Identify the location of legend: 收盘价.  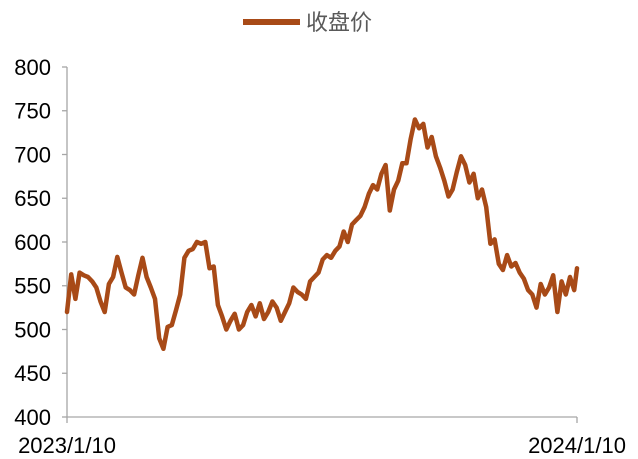
(307, 22).